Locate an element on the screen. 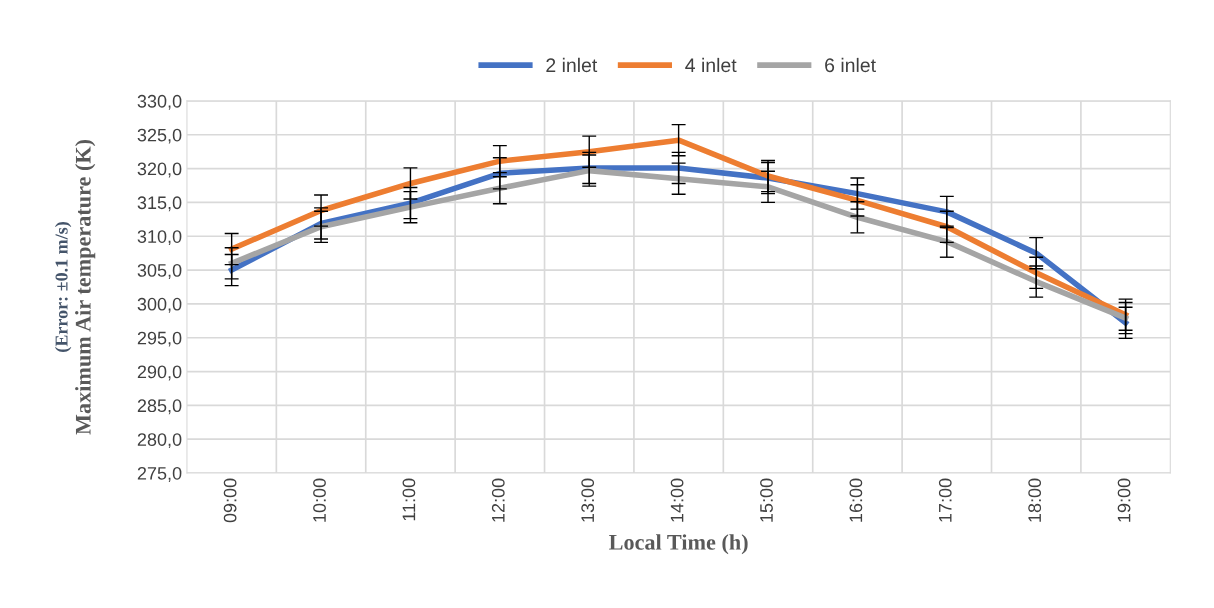 The image size is (1214, 608). y-tick-label: 305,0 is located at coordinates (159, 271).